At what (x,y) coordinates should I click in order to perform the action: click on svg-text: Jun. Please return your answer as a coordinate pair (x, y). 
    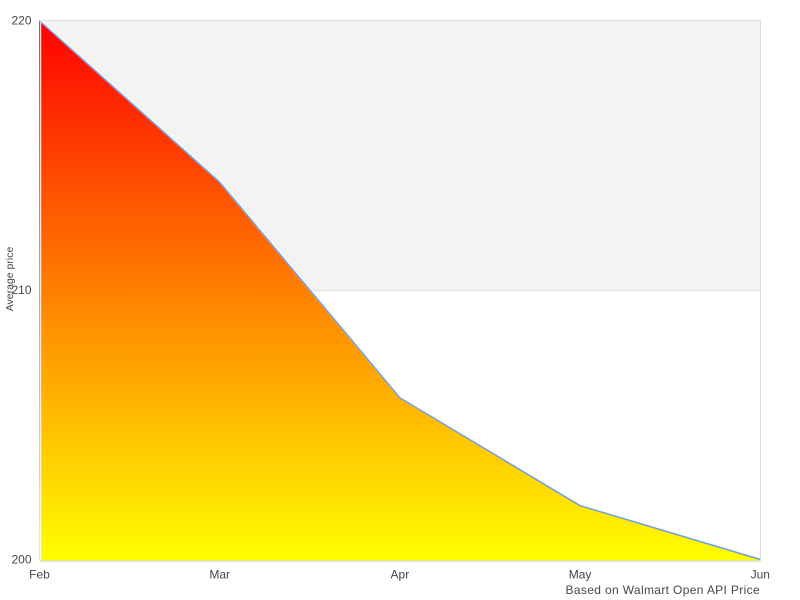
    Looking at the image, I should click on (760, 575).